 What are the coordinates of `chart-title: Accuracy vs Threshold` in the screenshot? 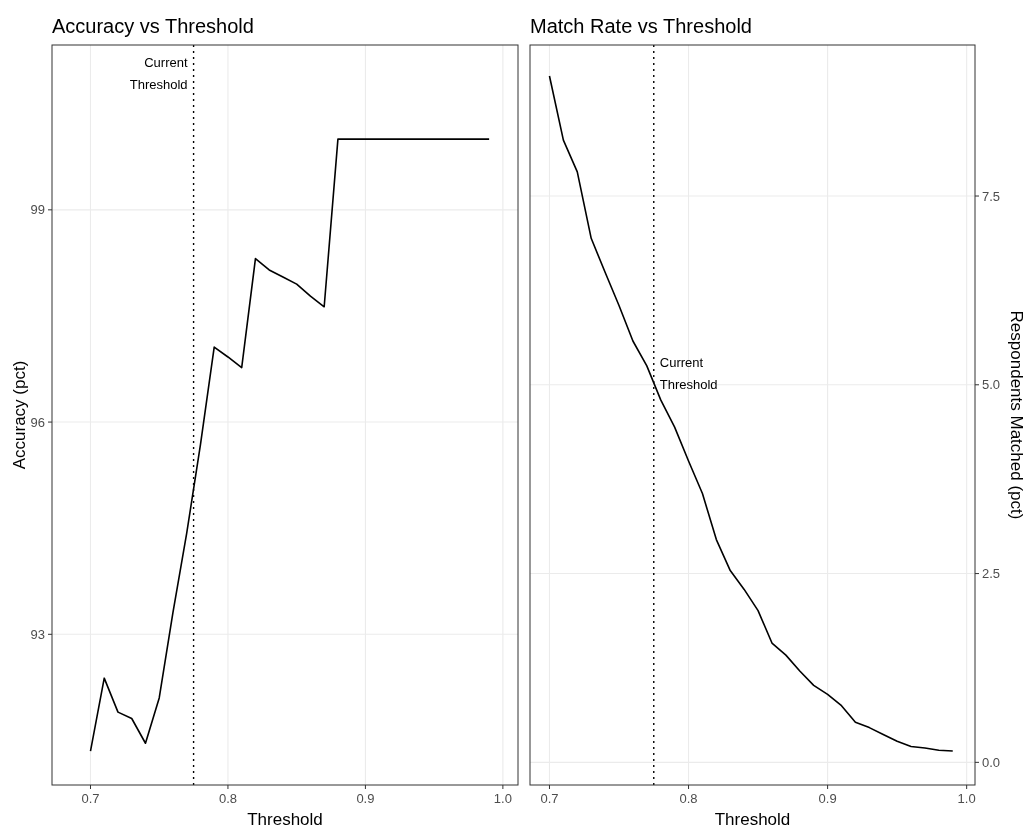 It's located at (153, 26).